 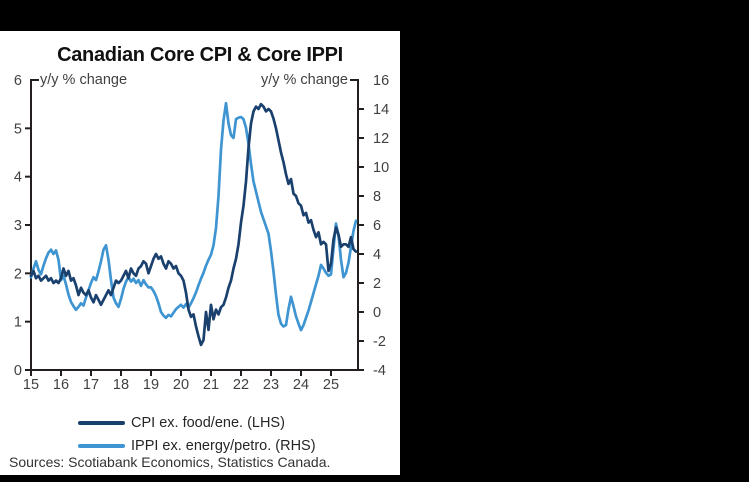 I want to click on chart-title: Canadian Core CPI & Core IPPI, so click(x=200, y=55).